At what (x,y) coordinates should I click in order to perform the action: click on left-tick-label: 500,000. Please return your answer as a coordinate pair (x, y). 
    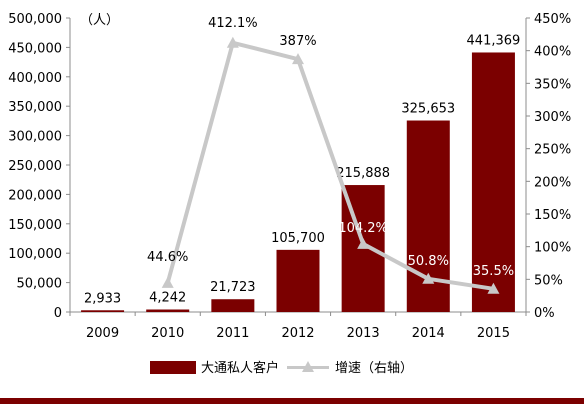
    Looking at the image, I should click on (35, 19).